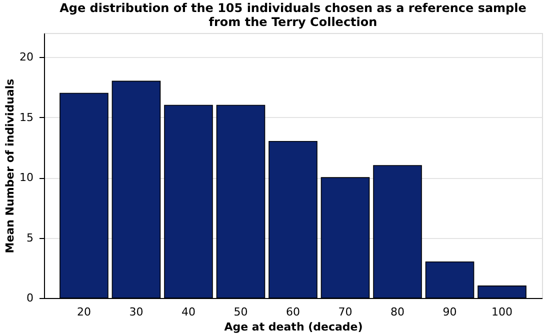 The height and width of the screenshot is (336, 550). I want to click on y-tick-label: 20, so click(27, 57).